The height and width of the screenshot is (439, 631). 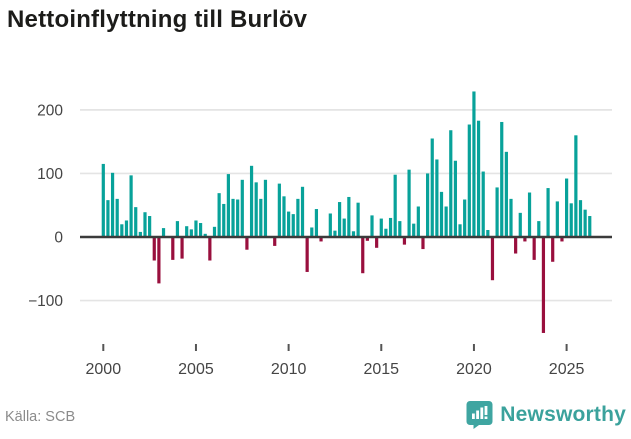 I want to click on x-tick-label: 2005, so click(x=196, y=369).